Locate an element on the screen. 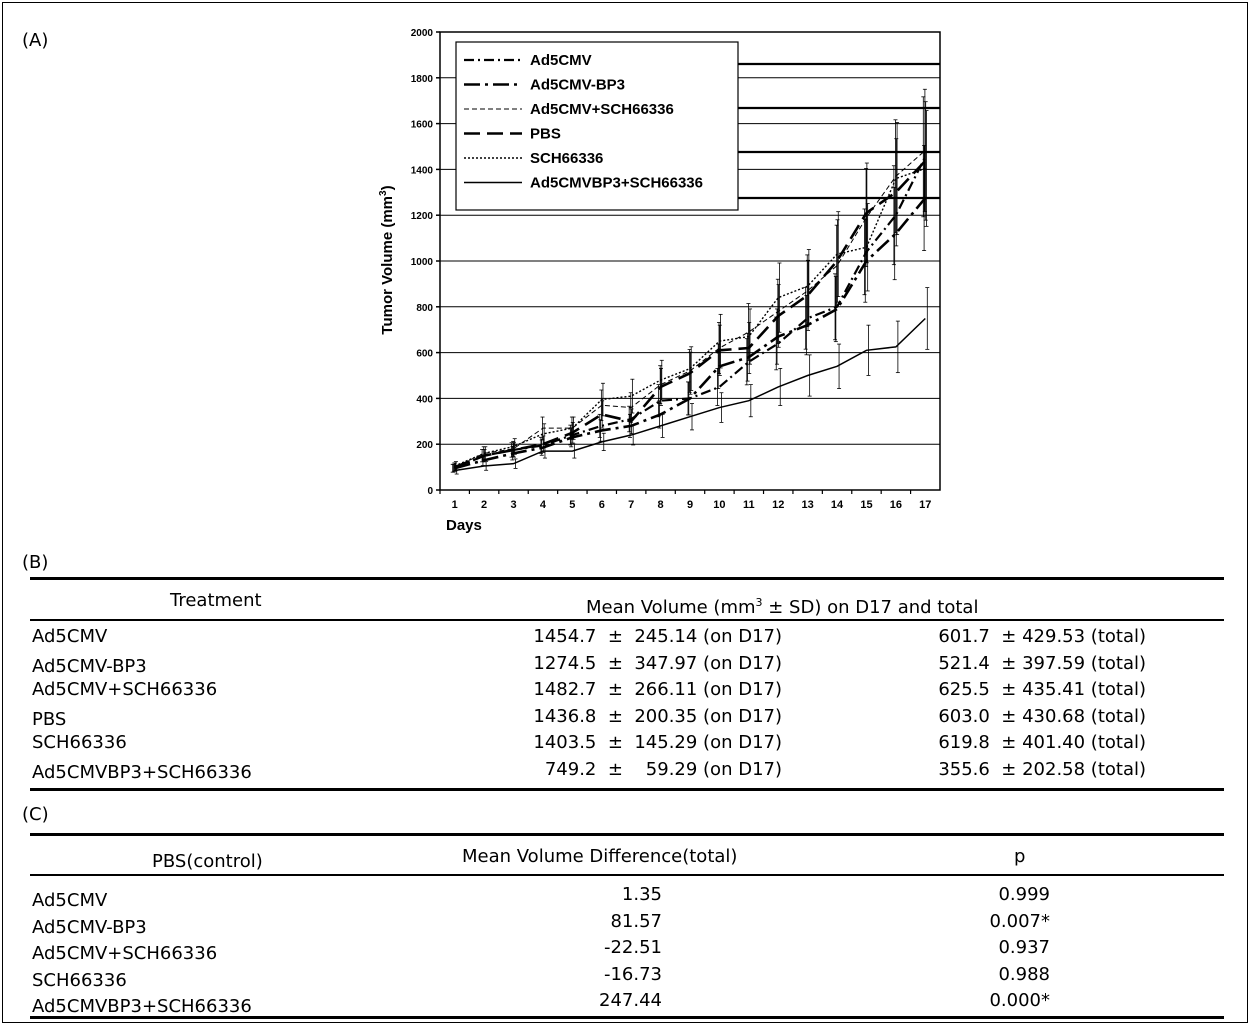 This screenshot has height=1027, width=1252. x-tick-label: 1 is located at coordinates (455, 505).